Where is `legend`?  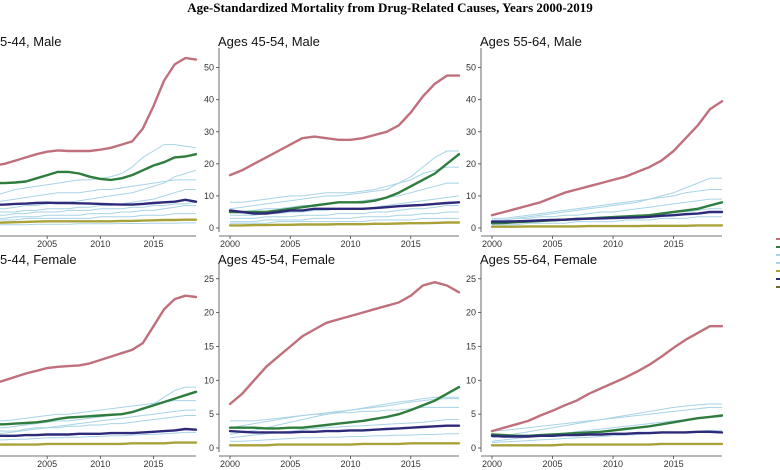 legend is located at coordinates (778, 263).